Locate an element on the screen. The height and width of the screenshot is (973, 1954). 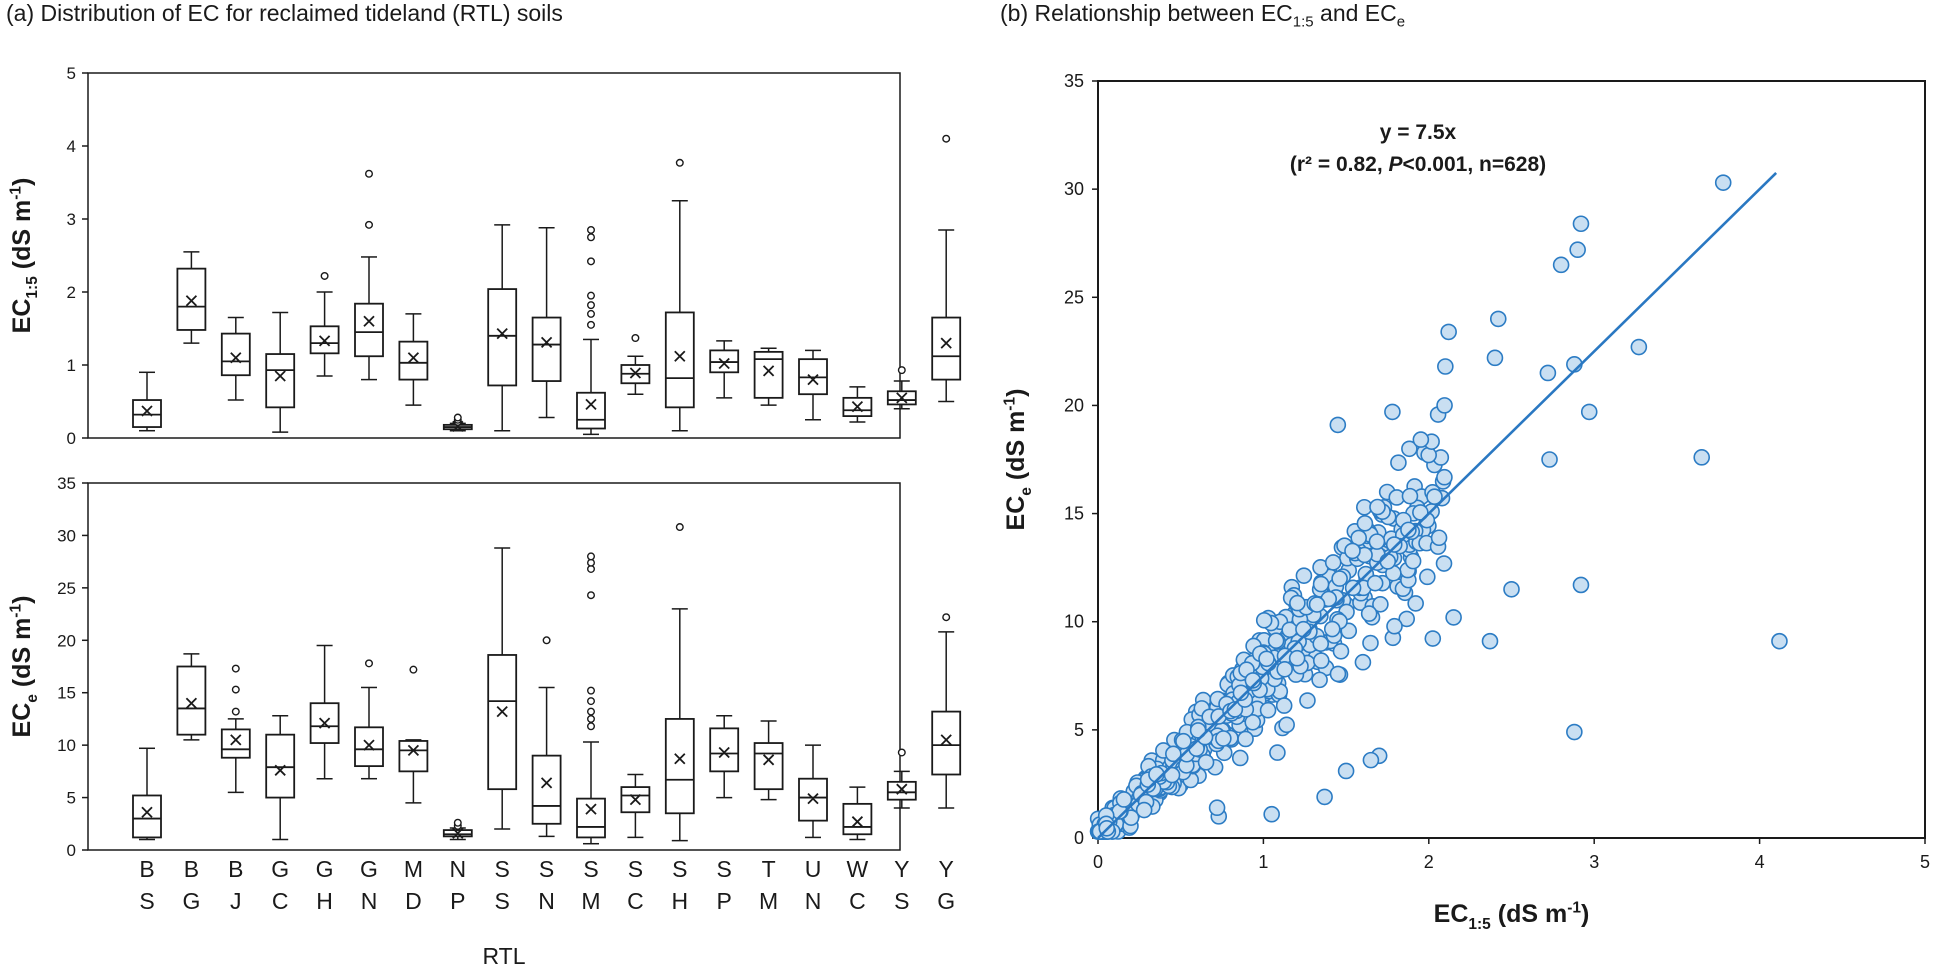
ec15-box-GH is located at coordinates (324, 324).